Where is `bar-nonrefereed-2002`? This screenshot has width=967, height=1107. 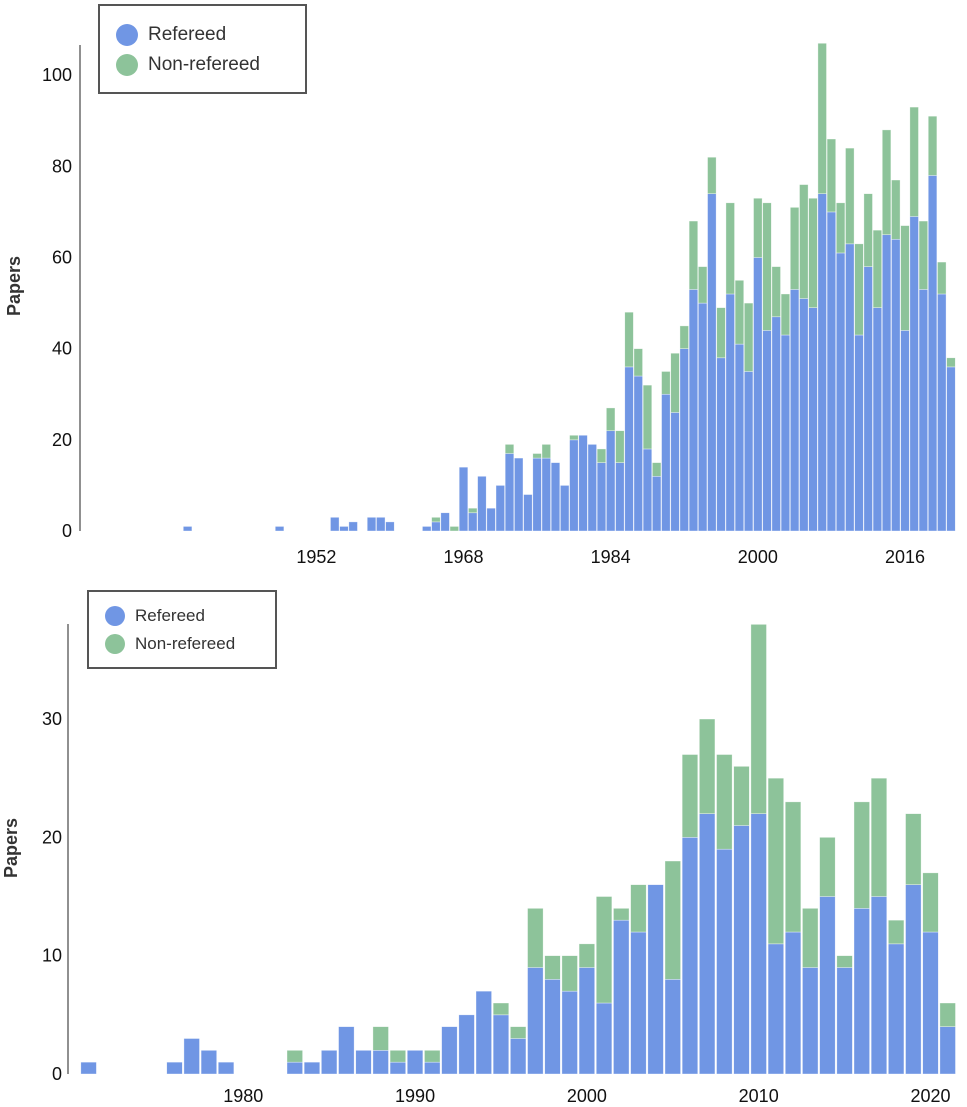
bar-nonrefereed-2002 is located at coordinates (776, 292).